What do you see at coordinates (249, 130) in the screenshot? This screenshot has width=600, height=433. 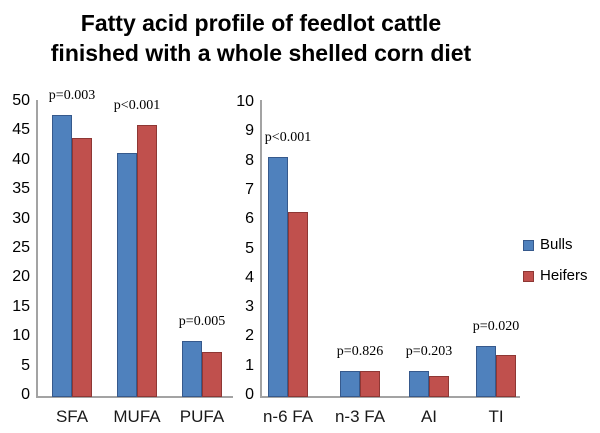 I see `y-tick-label-right-9: 9` at bounding box center [249, 130].